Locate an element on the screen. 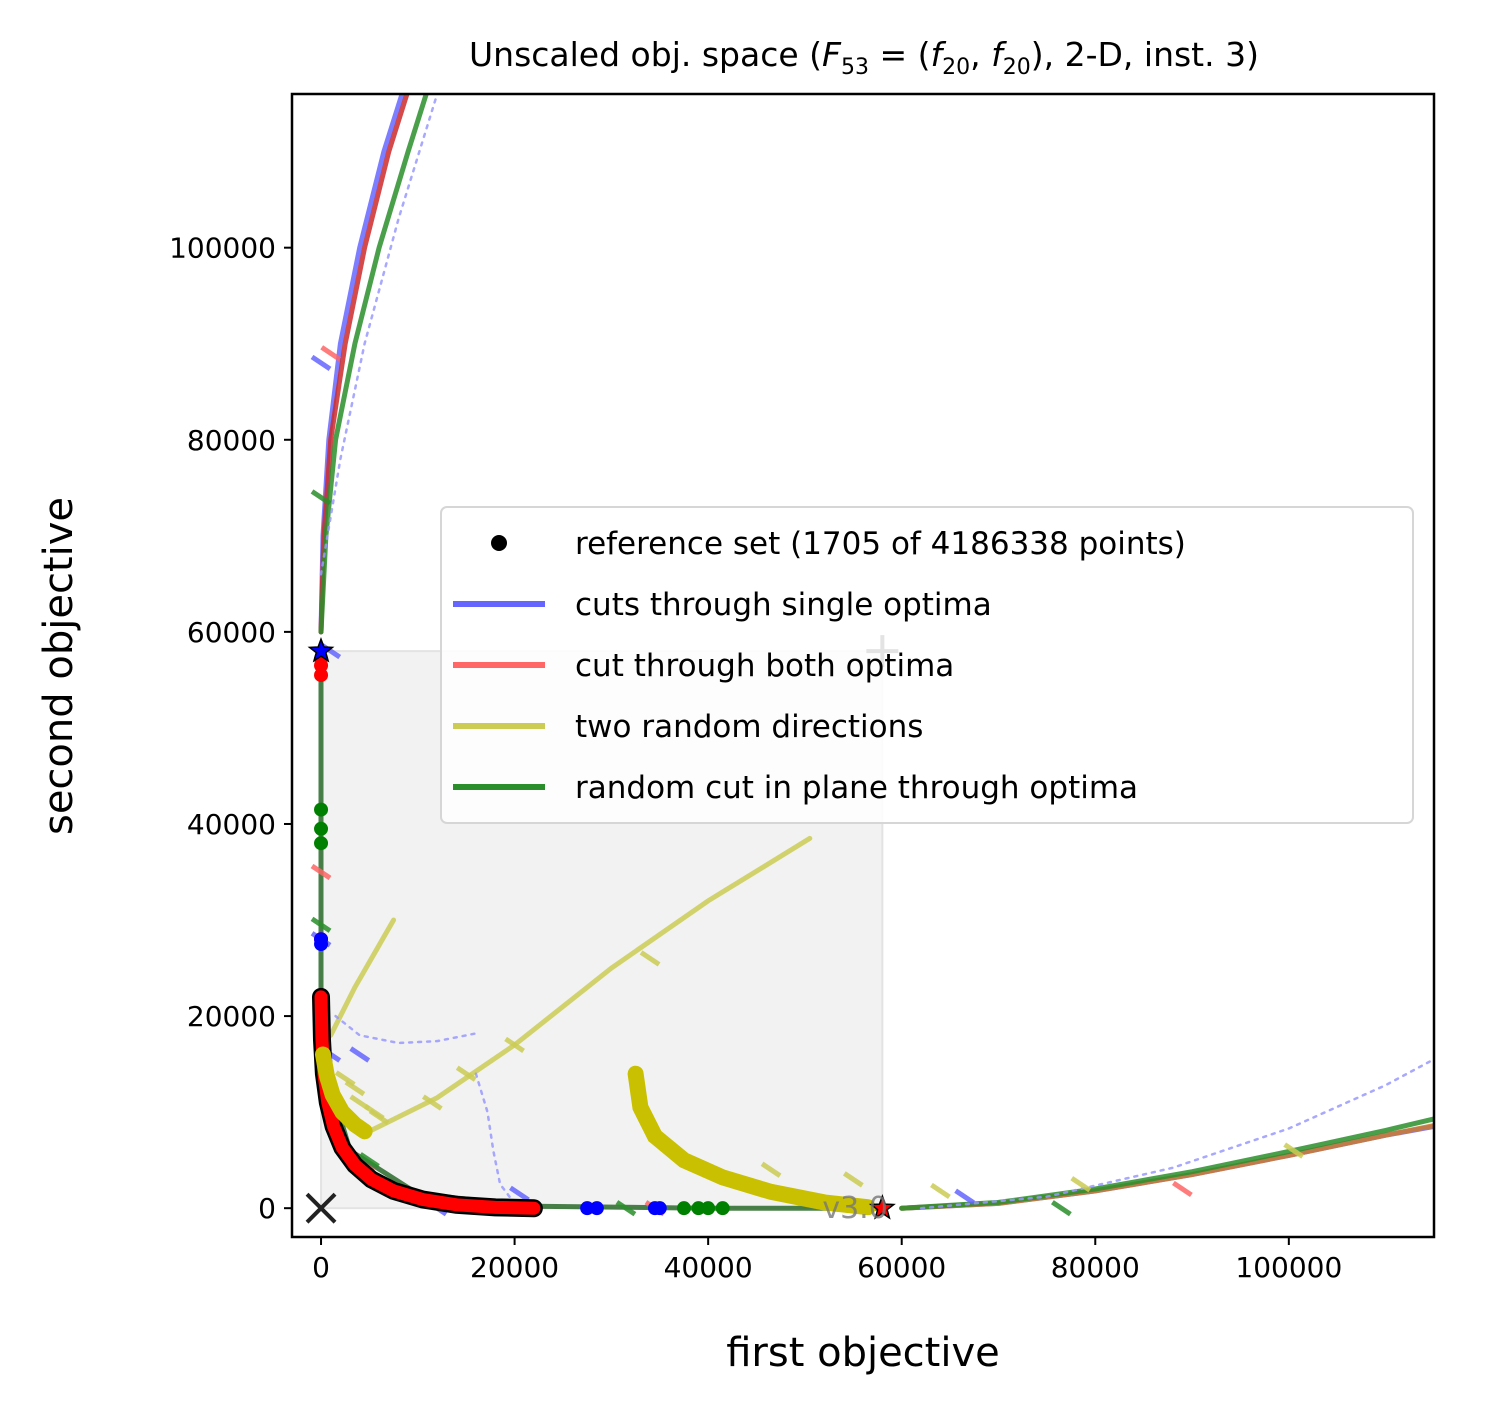  y-tick-label: 100000 is located at coordinates (222, 248).